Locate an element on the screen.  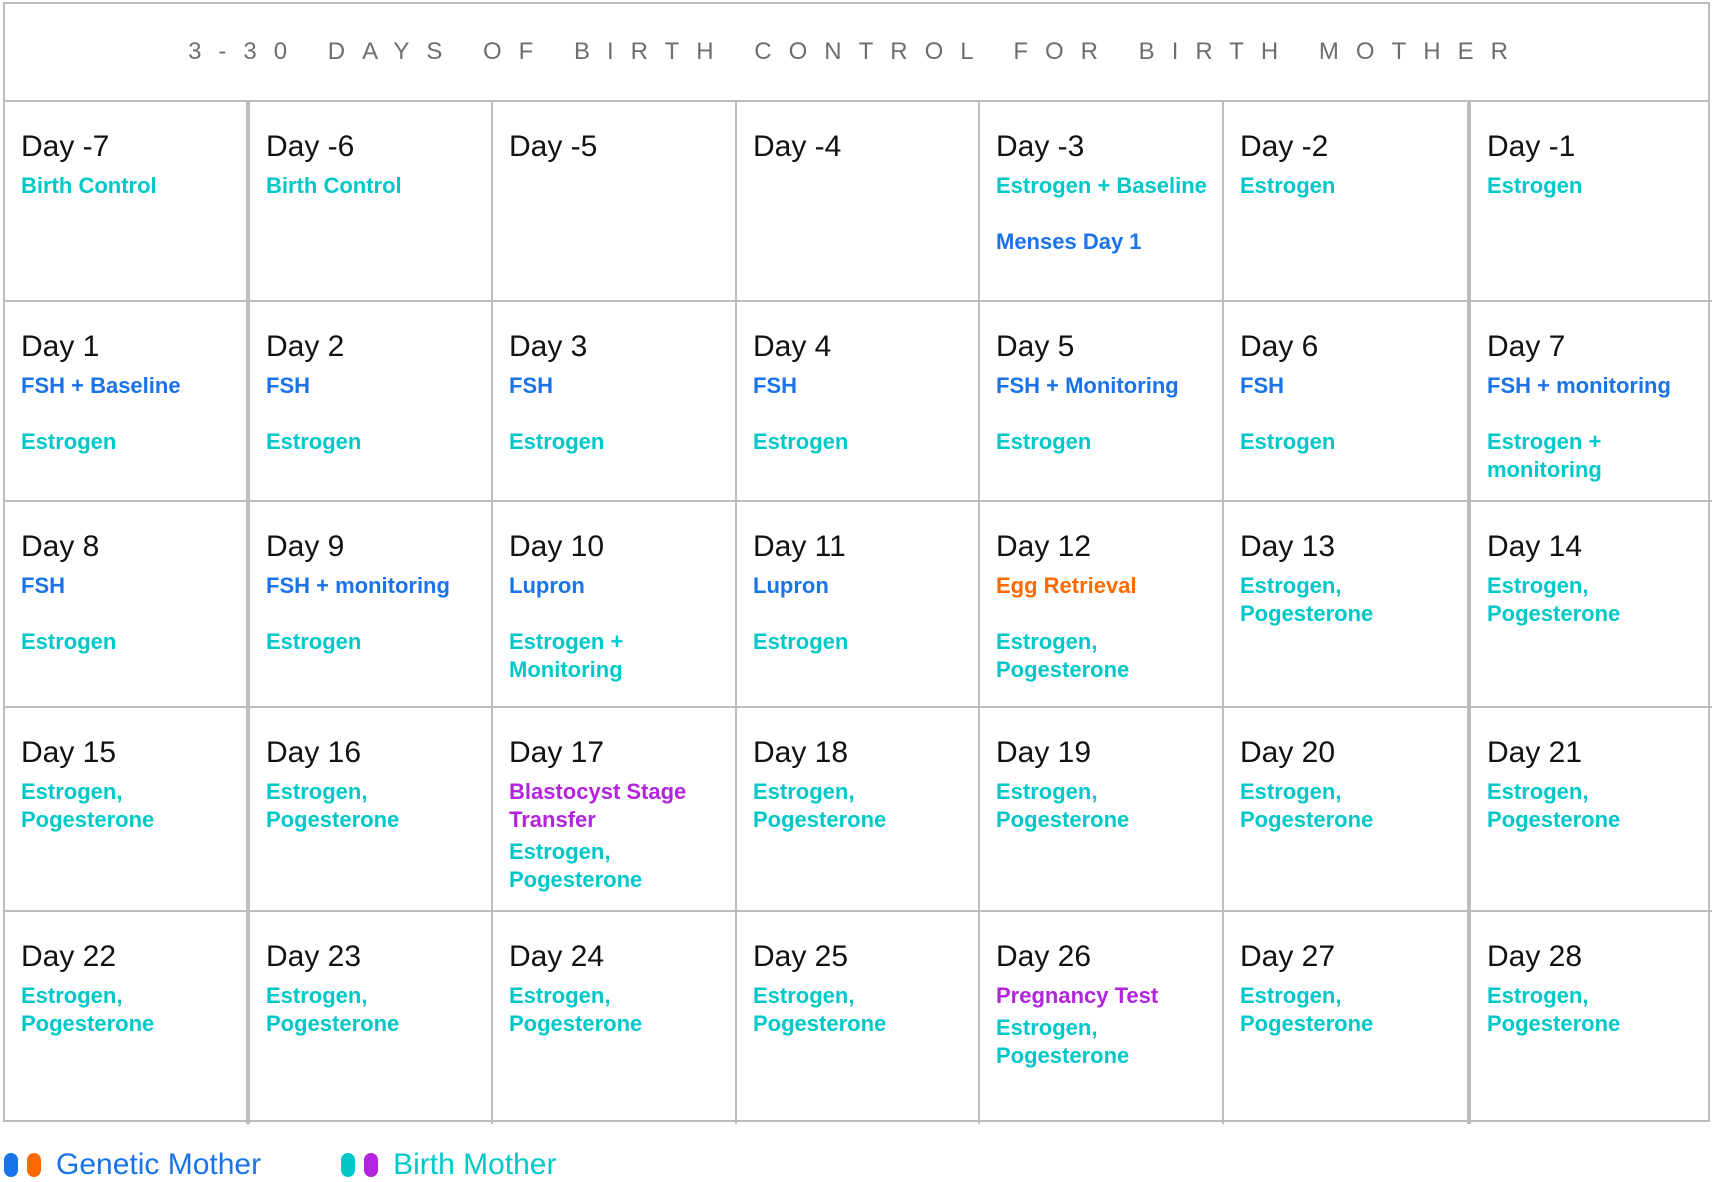
day-cell: Day 20 Estrogen, Pogesterone is located at coordinates (1346, 810).